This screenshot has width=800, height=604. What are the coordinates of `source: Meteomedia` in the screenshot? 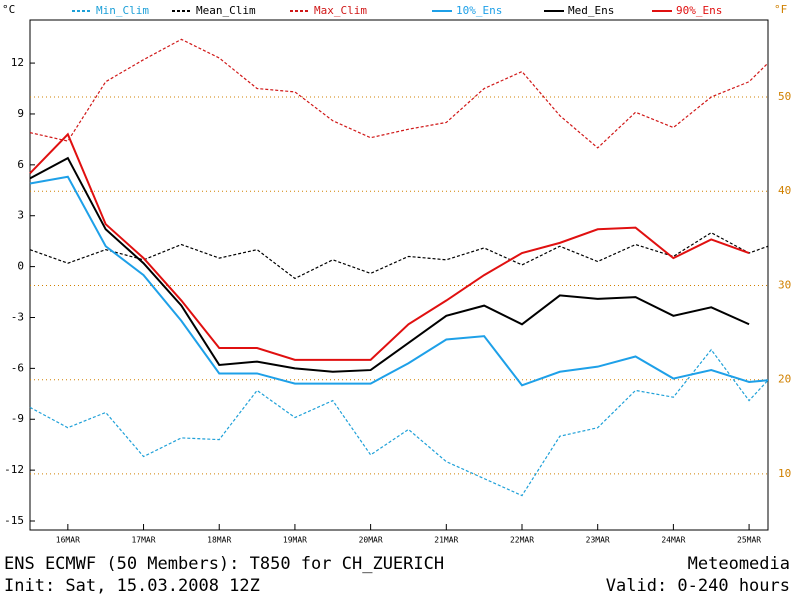 It's located at (739, 564).